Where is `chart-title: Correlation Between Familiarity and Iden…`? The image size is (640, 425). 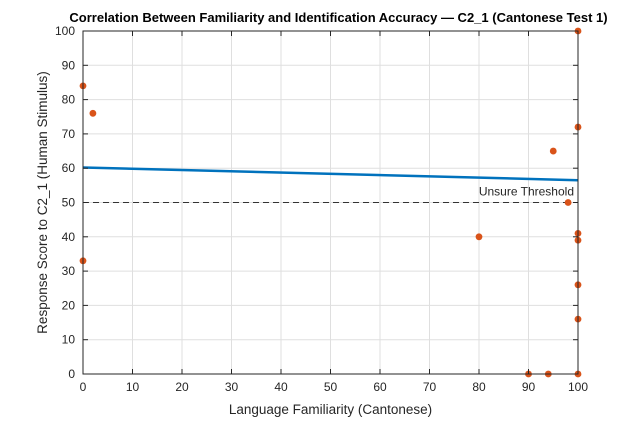 chart-title: Correlation Between Familiarity and Iden… is located at coordinates (338, 17).